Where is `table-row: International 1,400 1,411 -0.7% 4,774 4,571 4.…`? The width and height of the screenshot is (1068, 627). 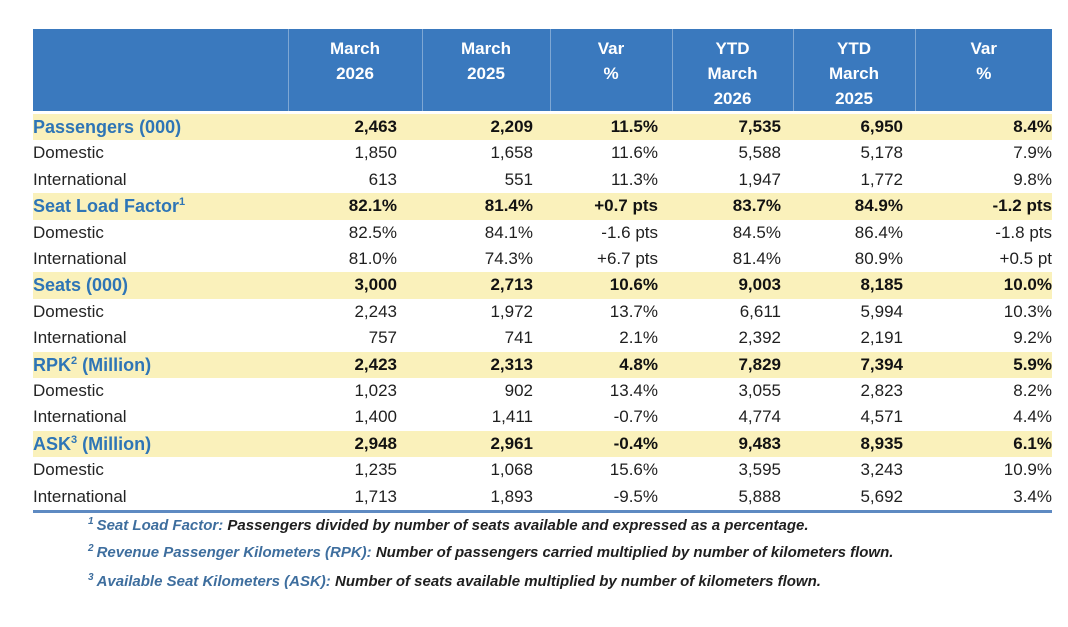
table-row: International 1,400 1,411 -0.7% 4,774 4,571 4.… is located at coordinates (542, 417).